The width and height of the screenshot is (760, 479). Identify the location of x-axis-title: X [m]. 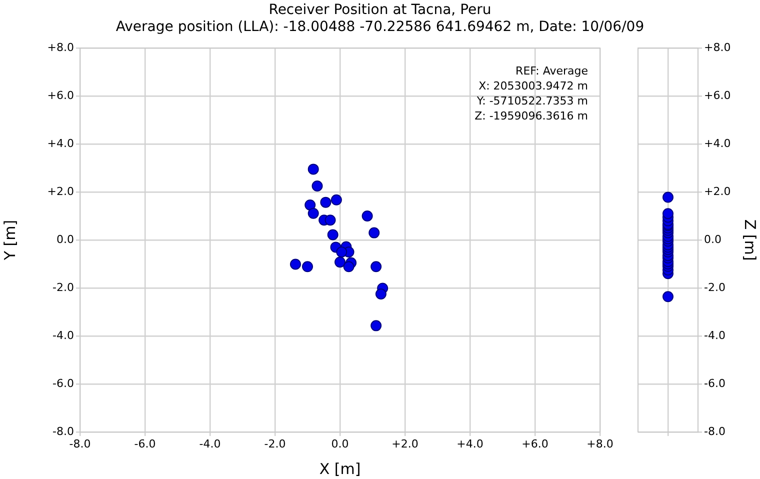
(340, 469).